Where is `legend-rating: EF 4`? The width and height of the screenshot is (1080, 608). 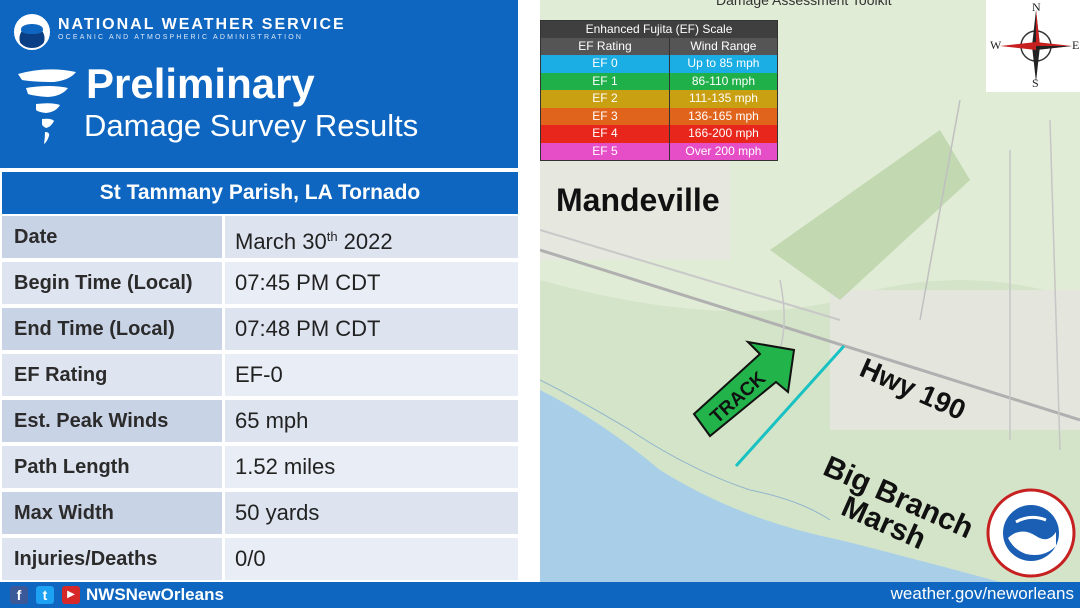
legend-rating: EF 4 is located at coordinates (605, 134).